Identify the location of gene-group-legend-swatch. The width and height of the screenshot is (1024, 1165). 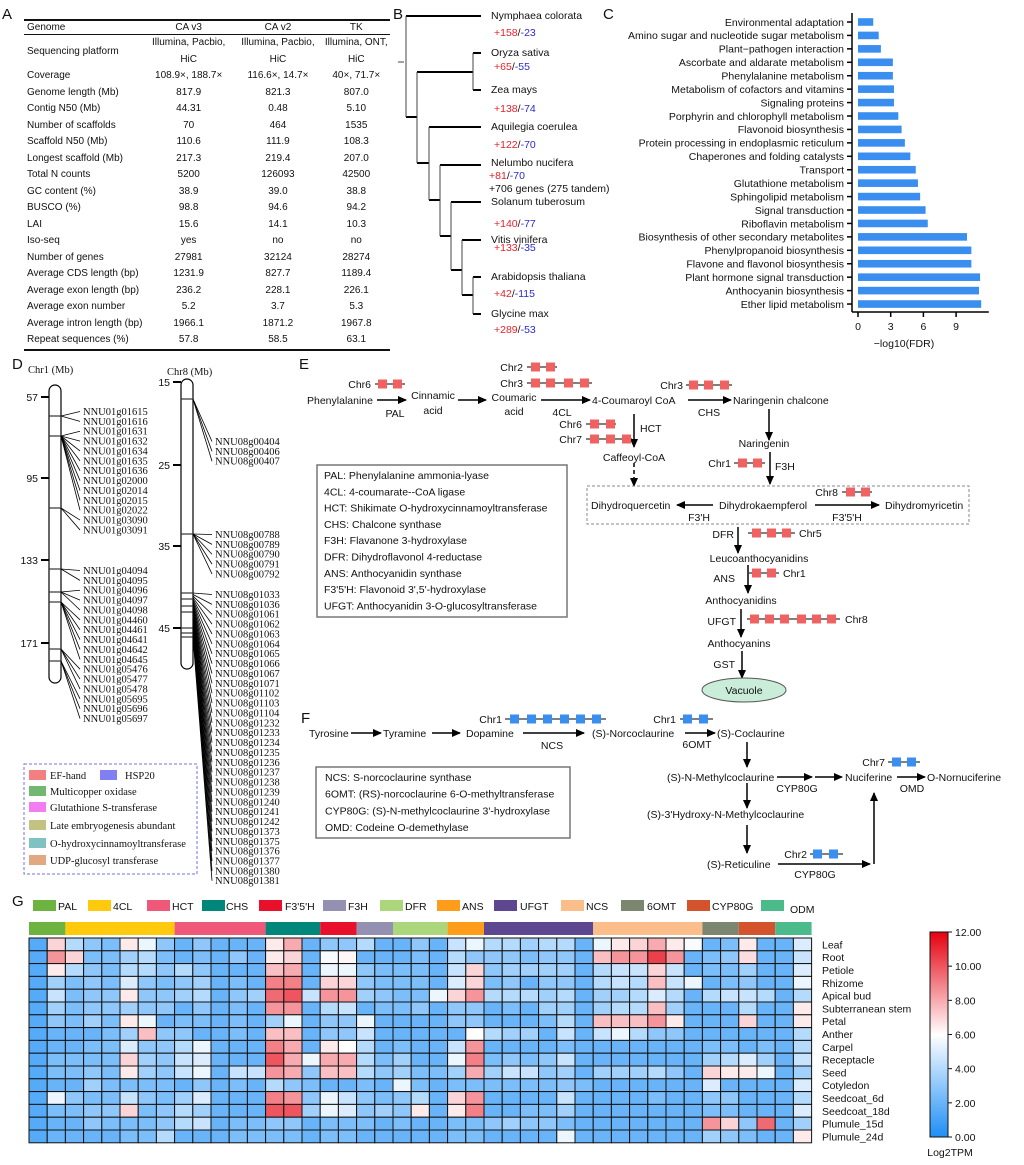
(632, 905).